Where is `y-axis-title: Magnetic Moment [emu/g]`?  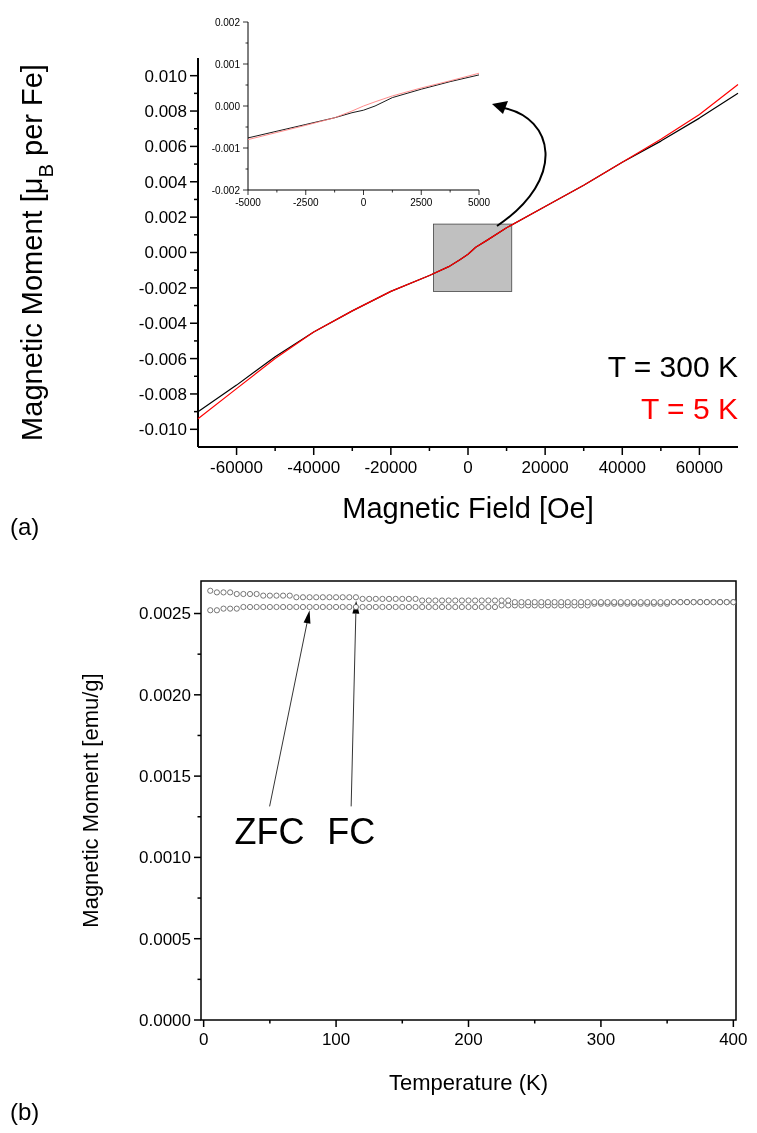 y-axis-title: Magnetic Moment [emu/g] is located at coordinates (90, 800).